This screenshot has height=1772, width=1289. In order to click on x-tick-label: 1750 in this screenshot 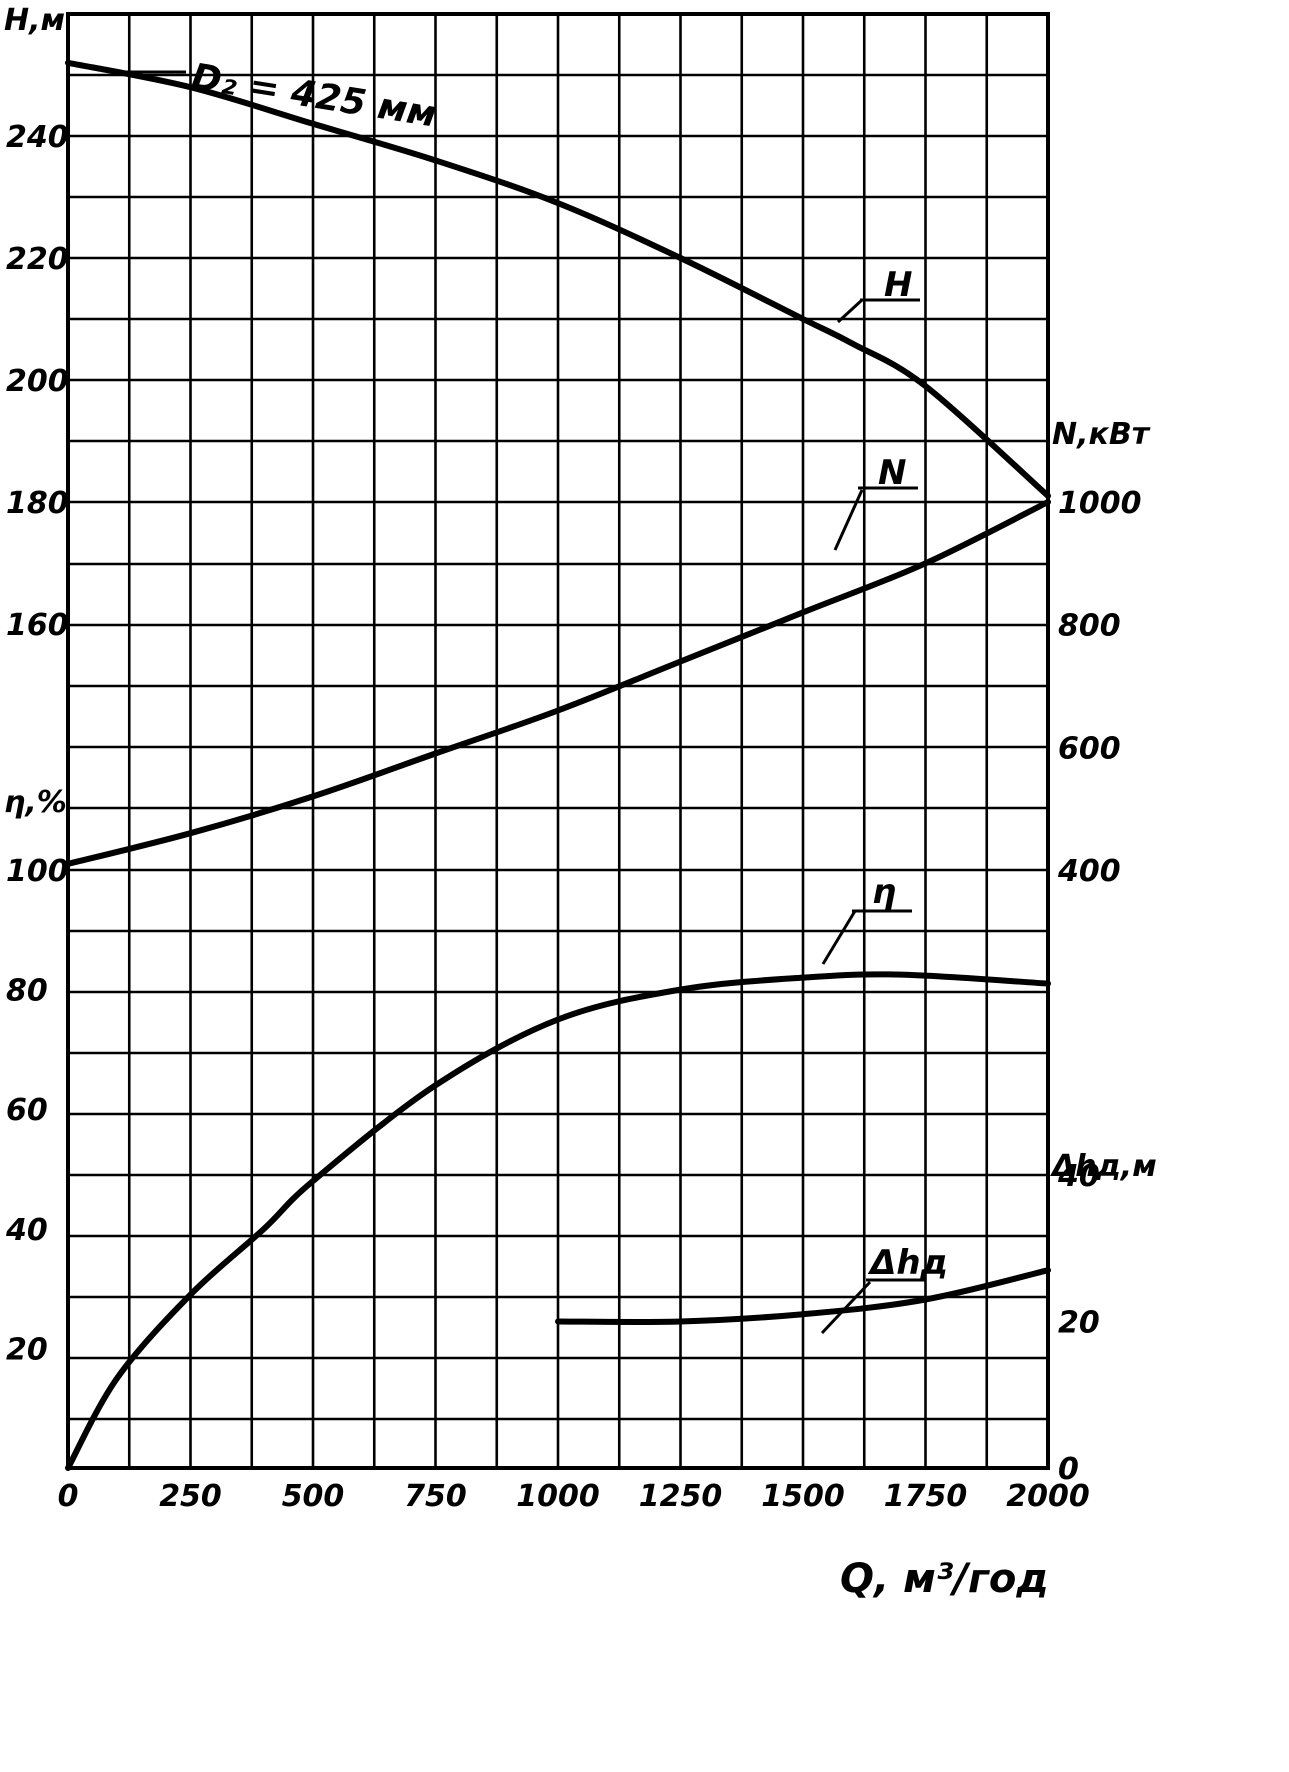, I will do `click(926, 1496)`.